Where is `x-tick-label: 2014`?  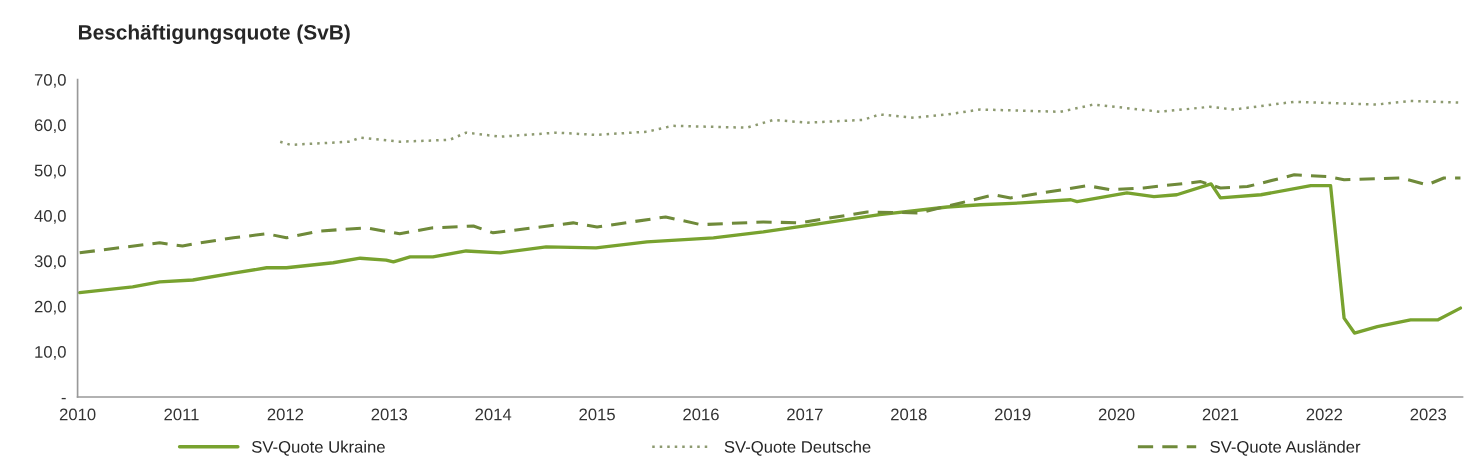 x-tick-label: 2014 is located at coordinates (493, 414).